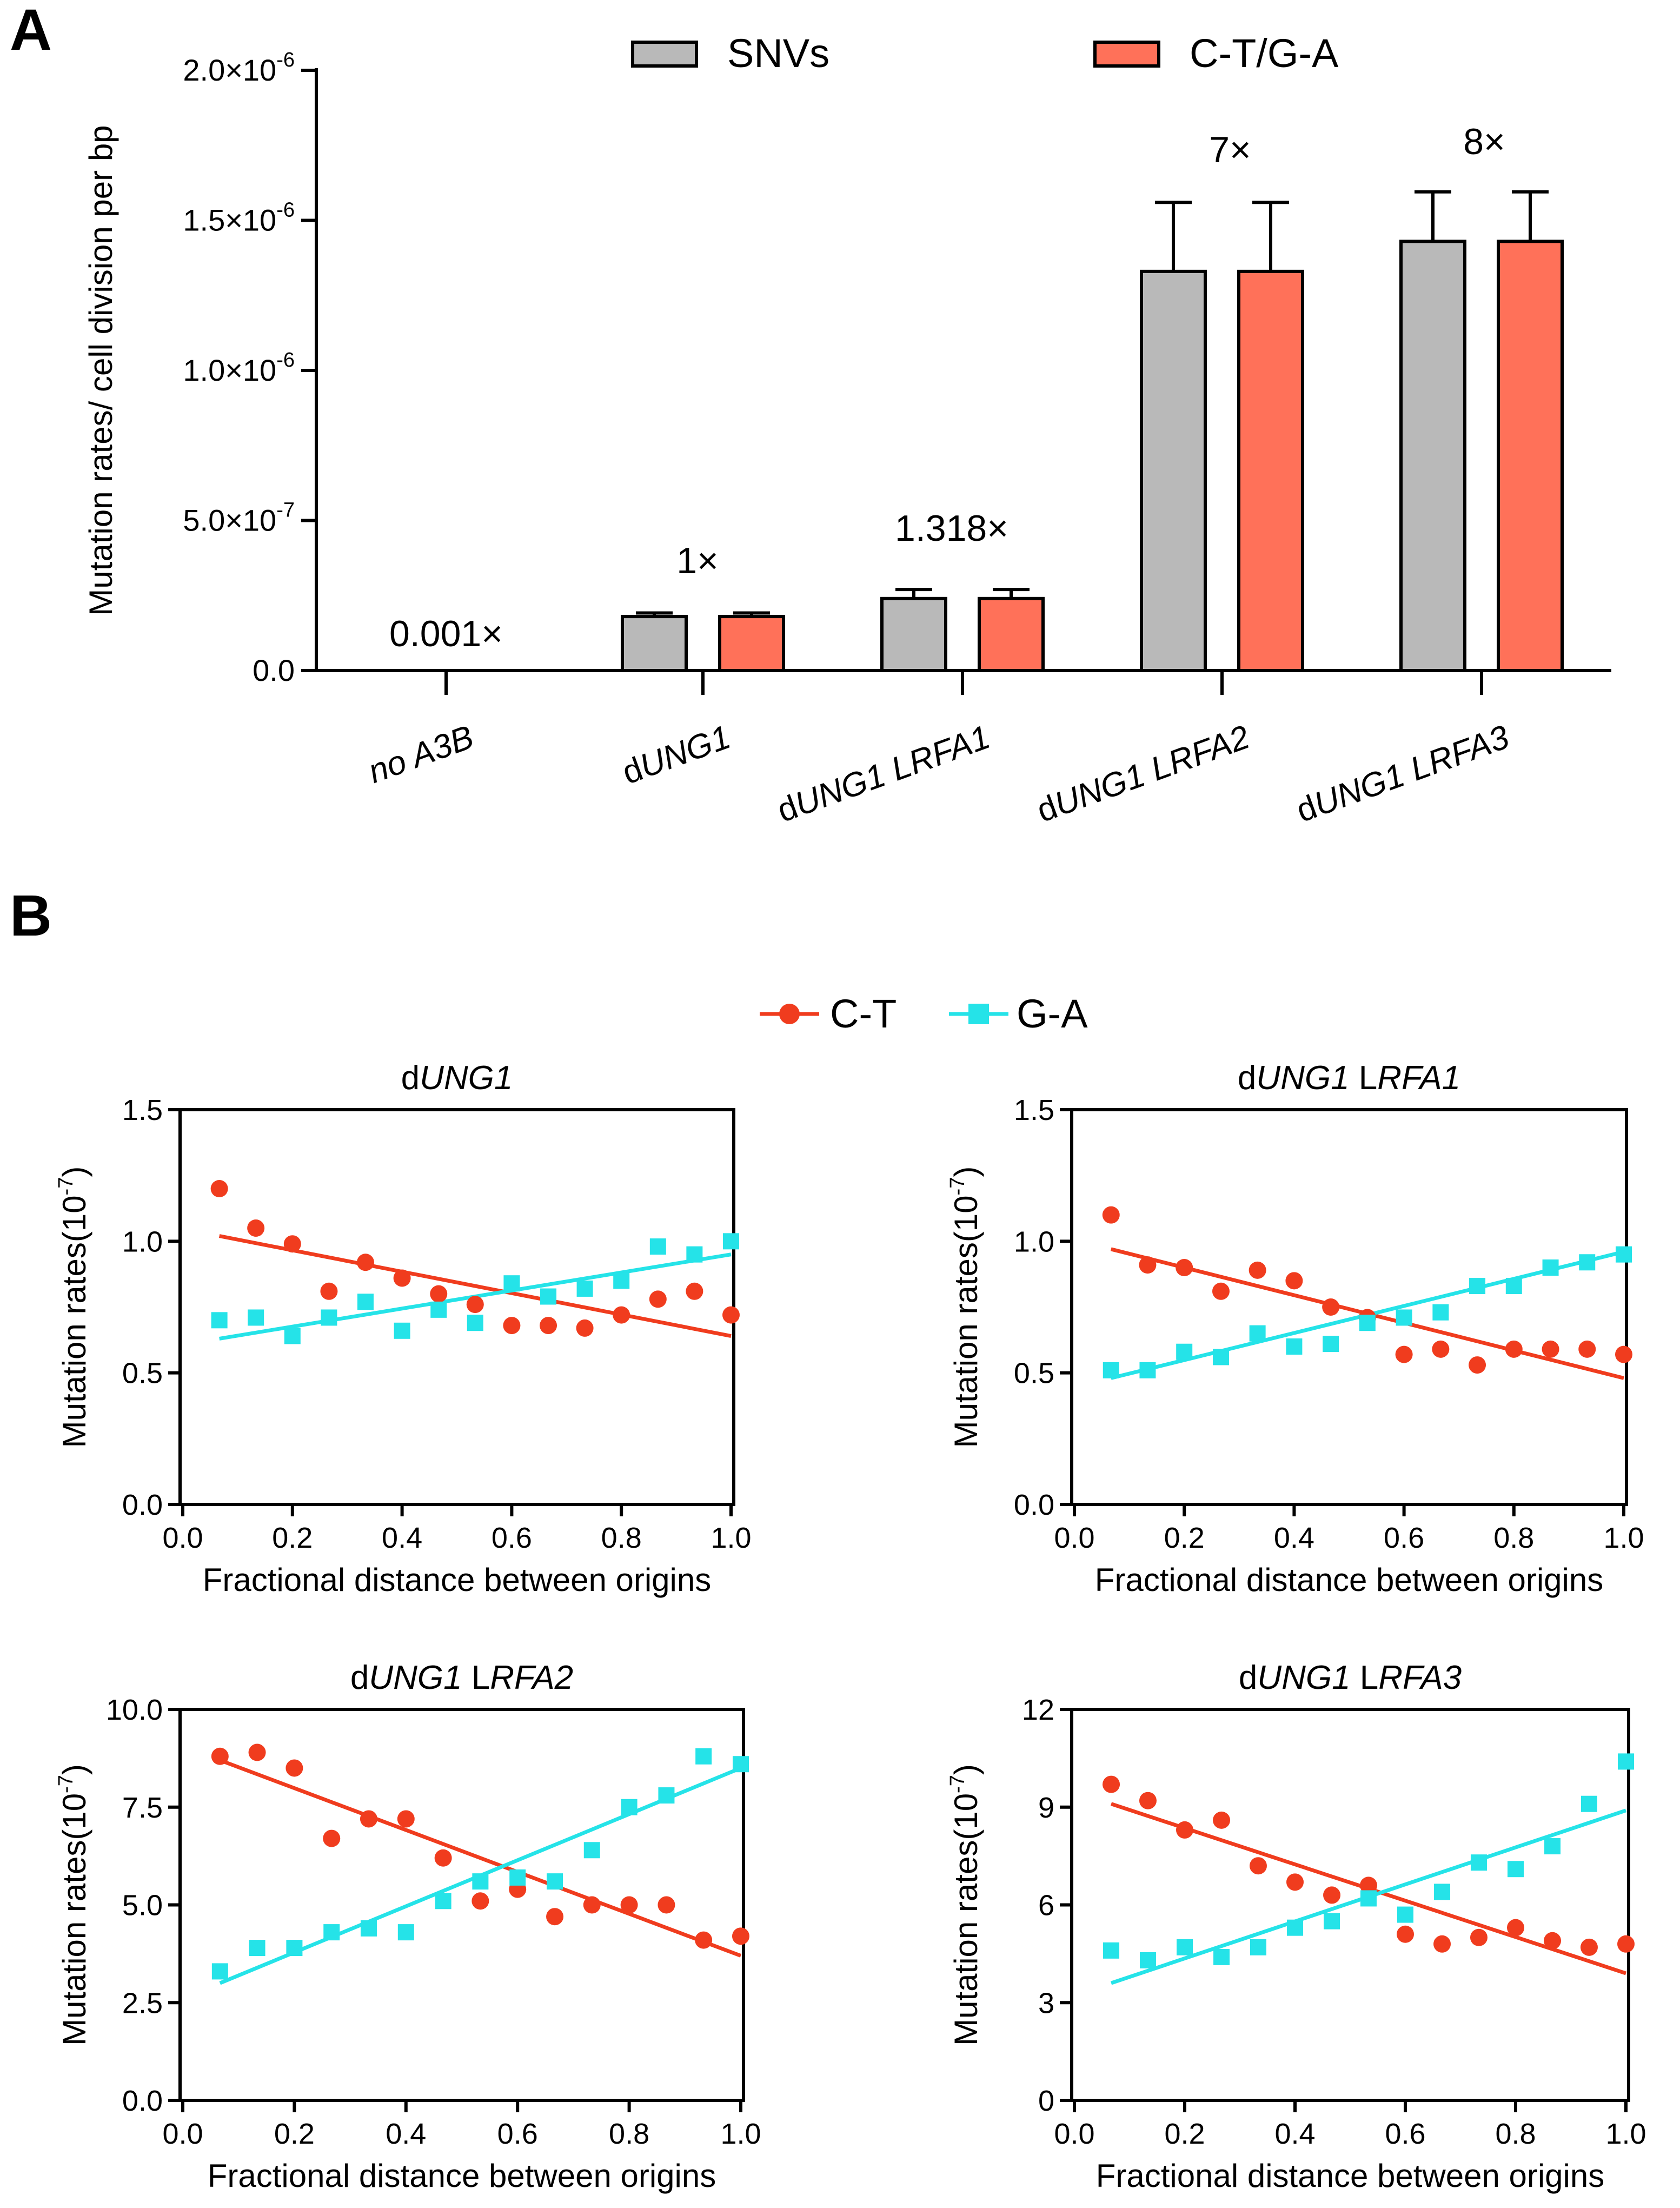  What do you see at coordinates (884, 774) in the screenshot?
I see `category-label: dUNG1 LRFA1` at bounding box center [884, 774].